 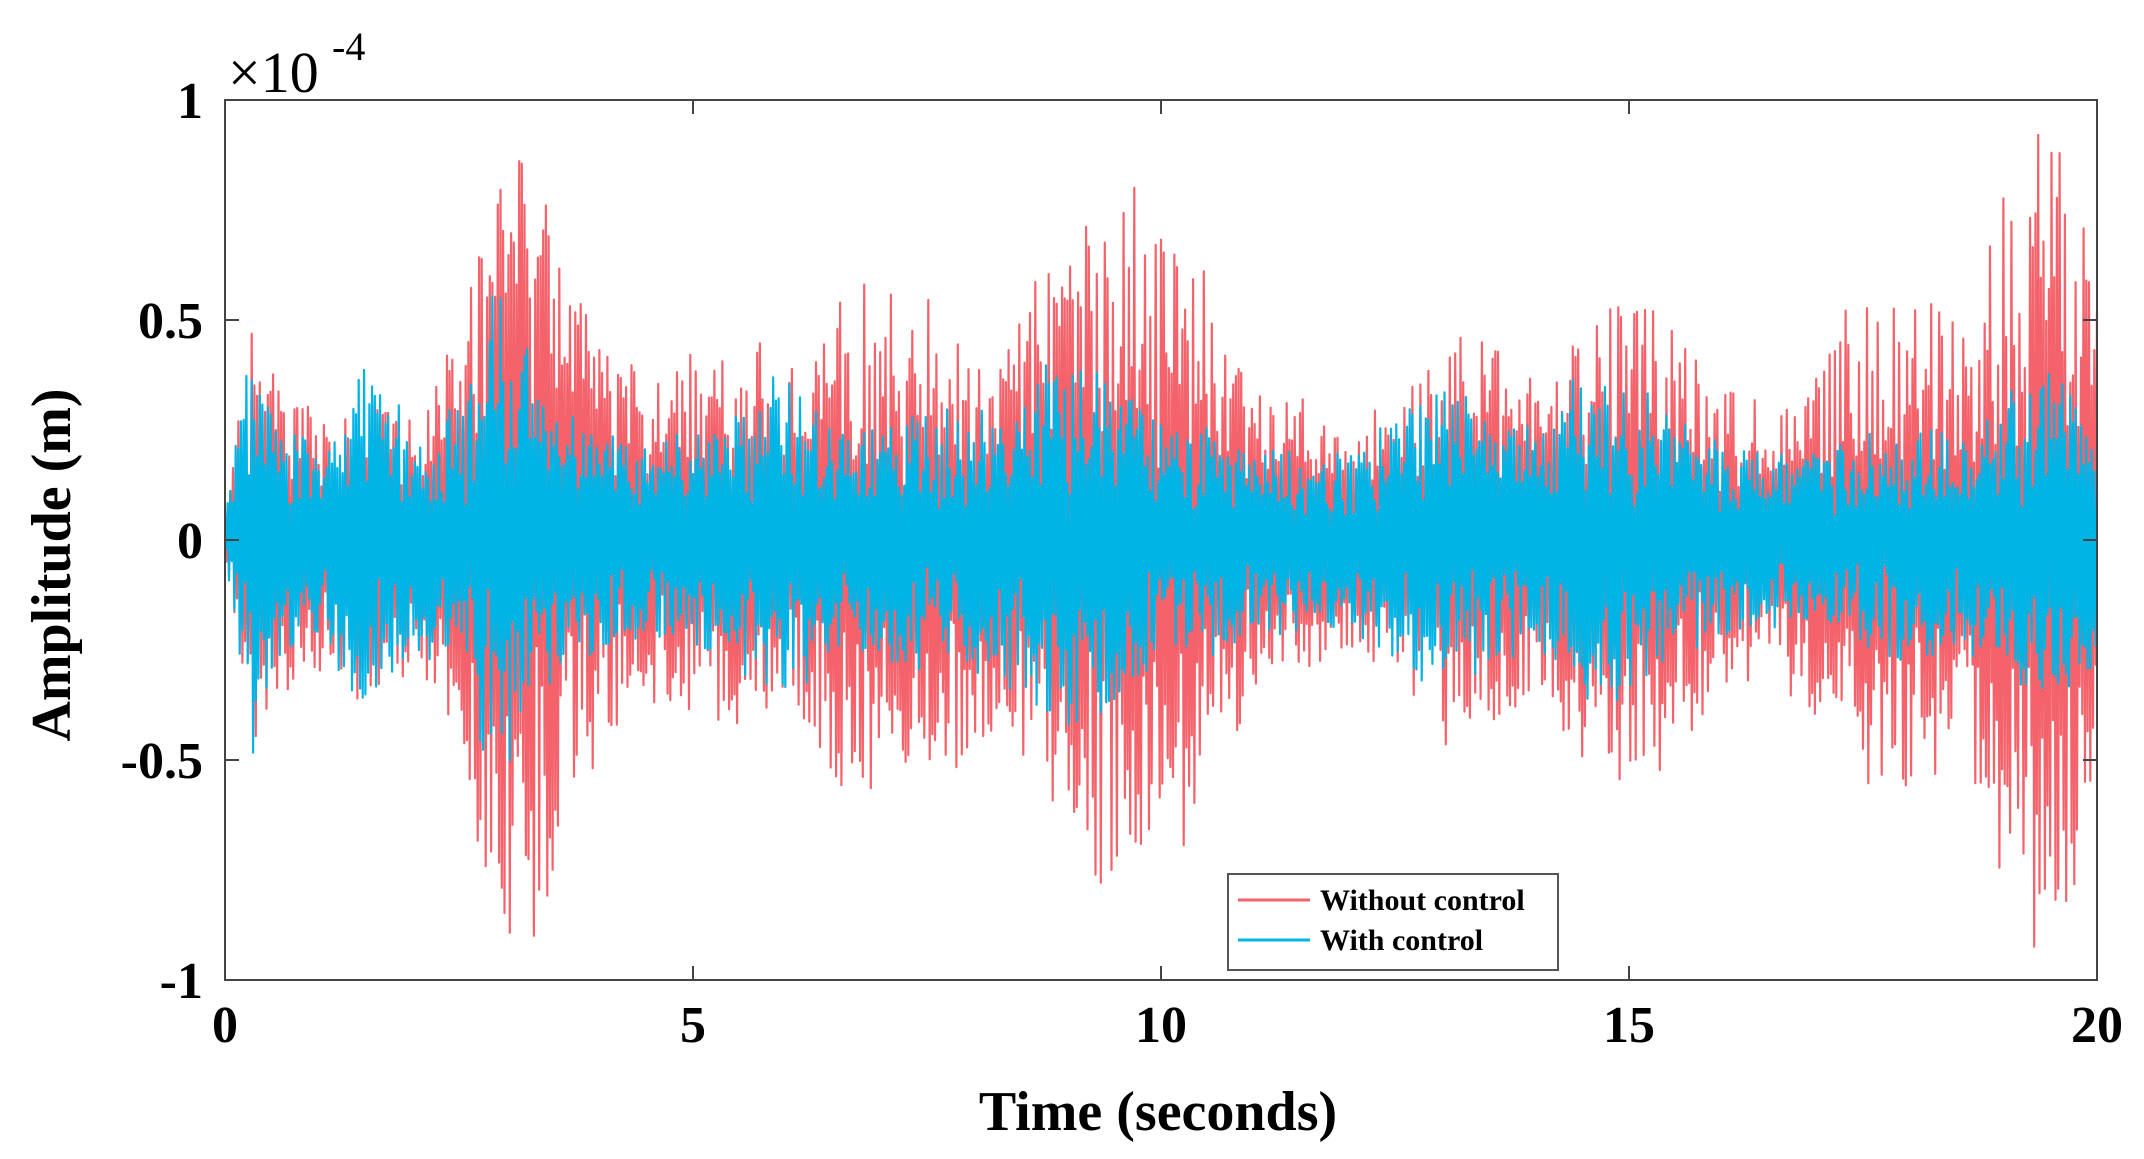 I want to click on y-tick-label: -1, so click(x=181, y=981).